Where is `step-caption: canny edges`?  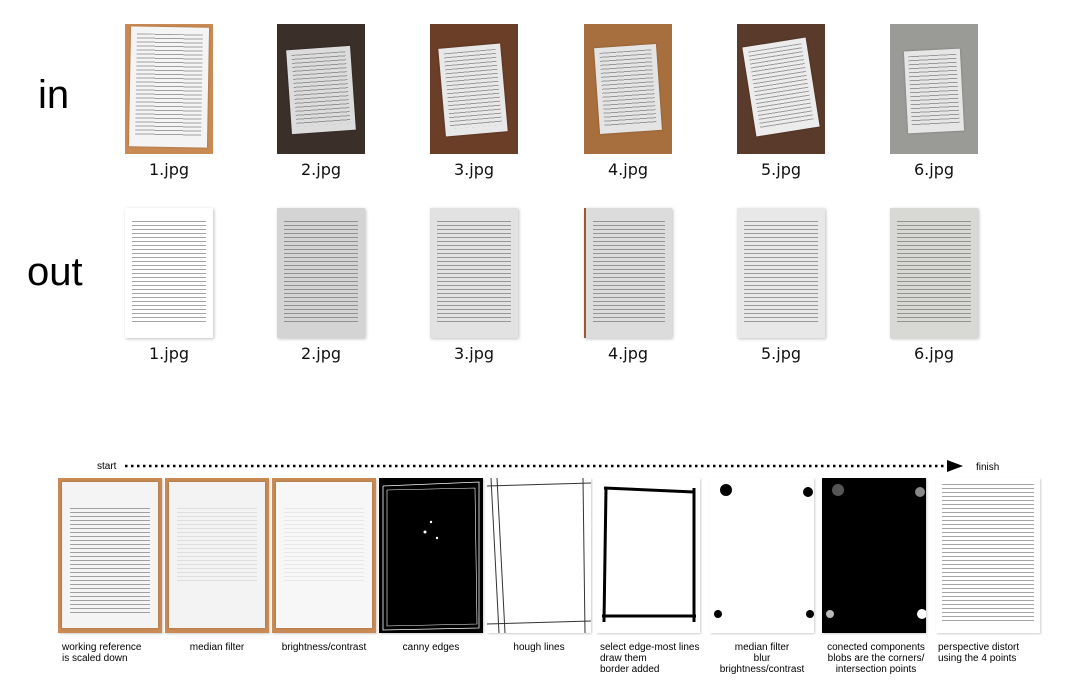
step-caption: canny edges is located at coordinates (431, 647).